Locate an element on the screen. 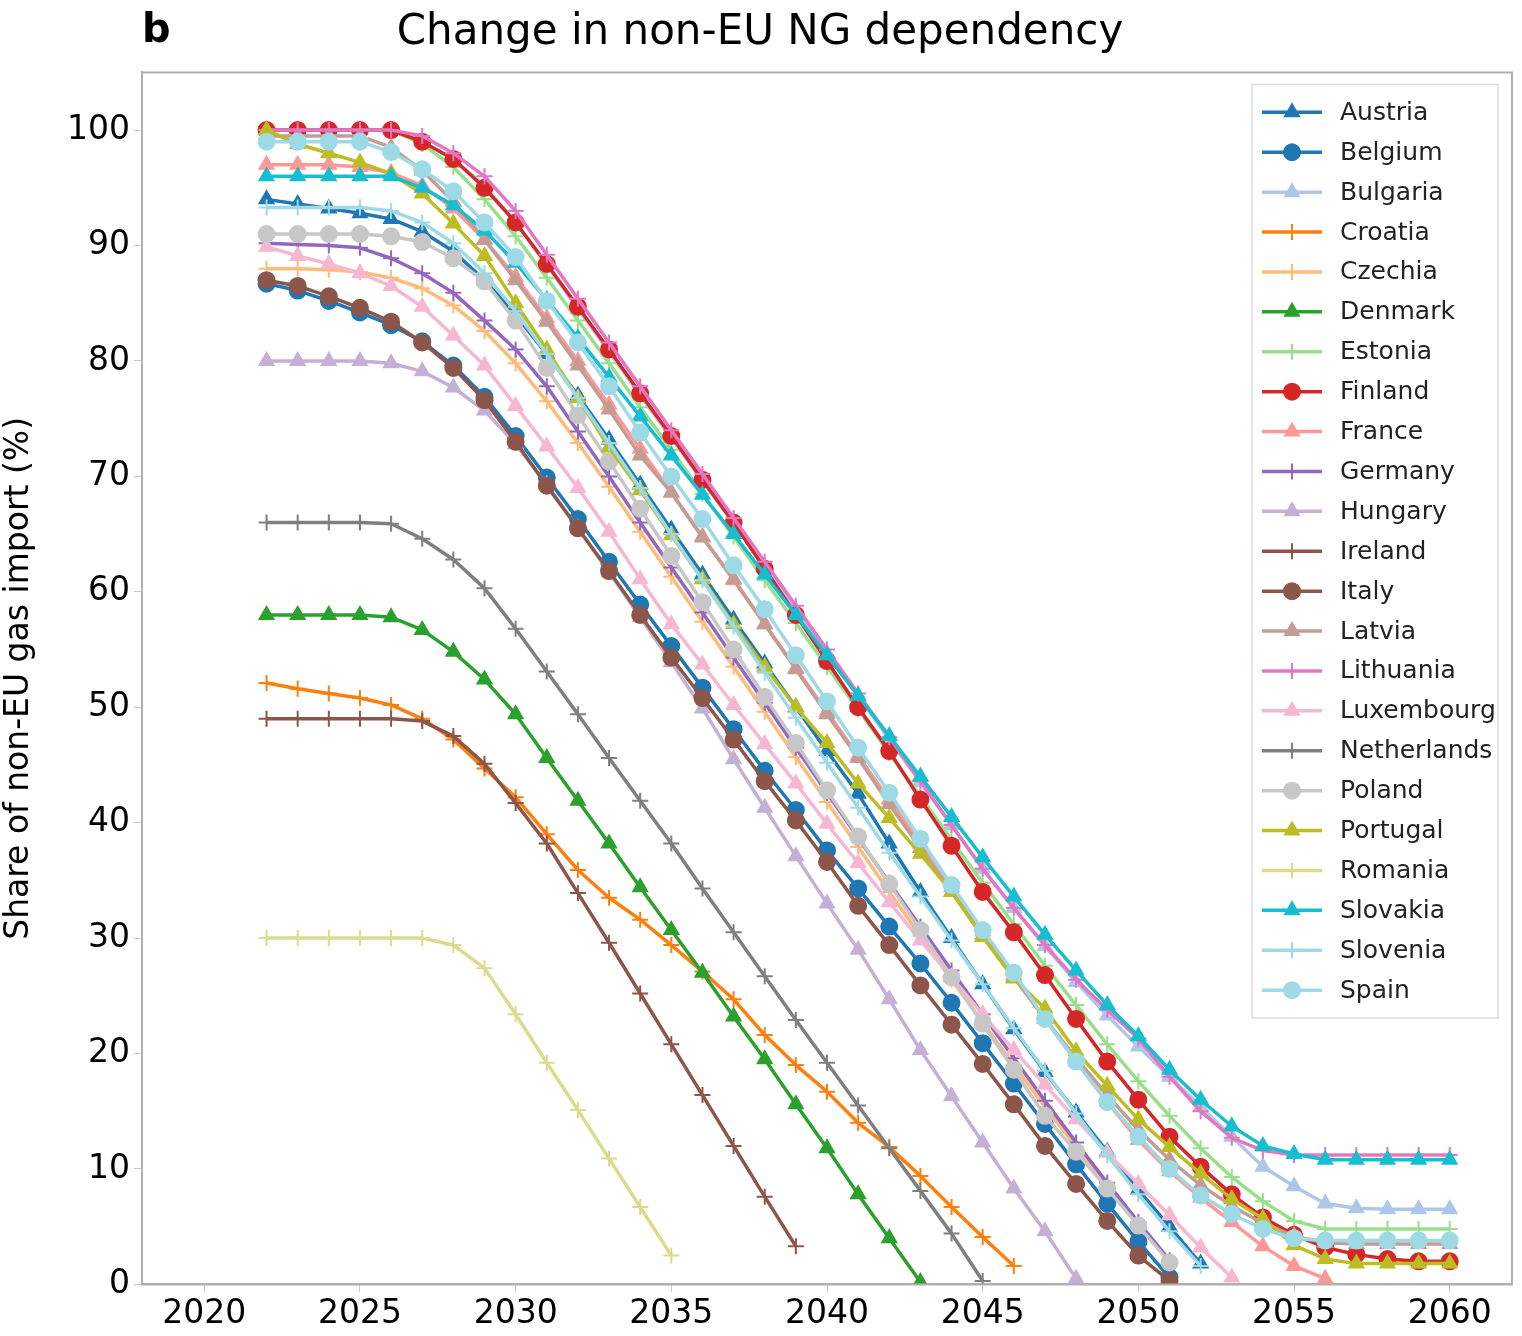 The width and height of the screenshot is (1522, 1336). chart-title: Change in non-EU NG dependency is located at coordinates (760, 30).